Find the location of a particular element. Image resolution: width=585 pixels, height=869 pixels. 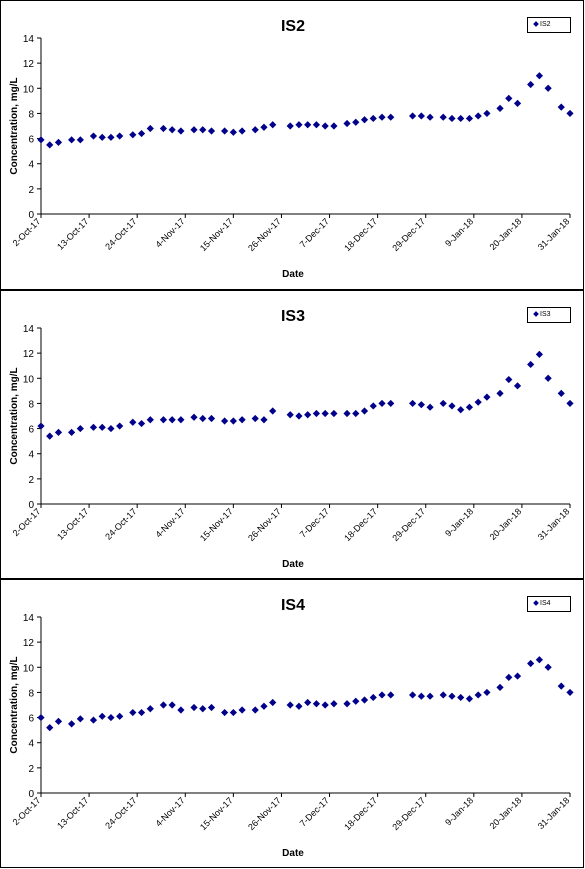

y-tick-label: 12 is located at coordinates (29, 643).